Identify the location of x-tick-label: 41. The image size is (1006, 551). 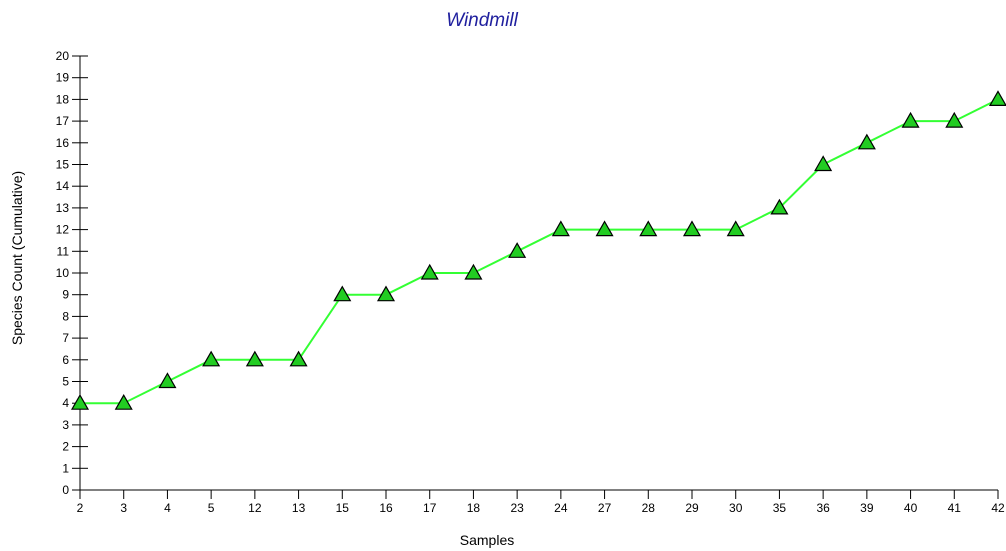
(955, 508).